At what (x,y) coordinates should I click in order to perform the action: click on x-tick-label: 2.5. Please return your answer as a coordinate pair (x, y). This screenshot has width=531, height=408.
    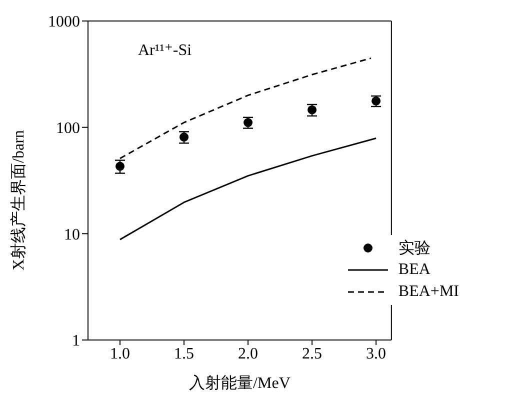
    Looking at the image, I should click on (312, 353).